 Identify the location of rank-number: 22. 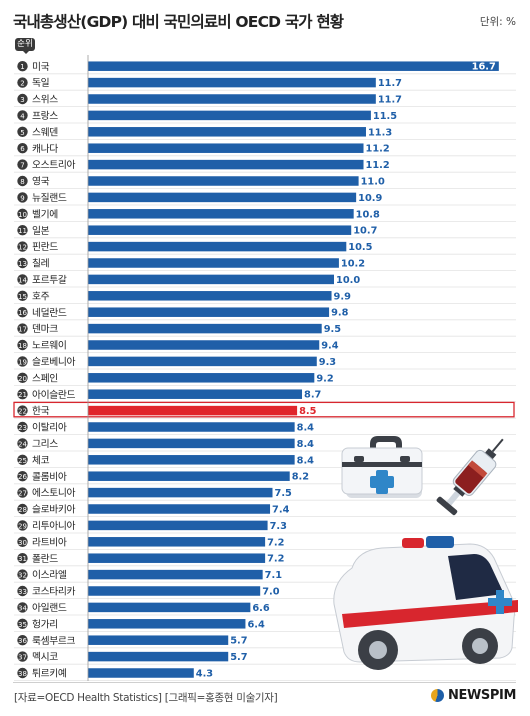
(22, 412).